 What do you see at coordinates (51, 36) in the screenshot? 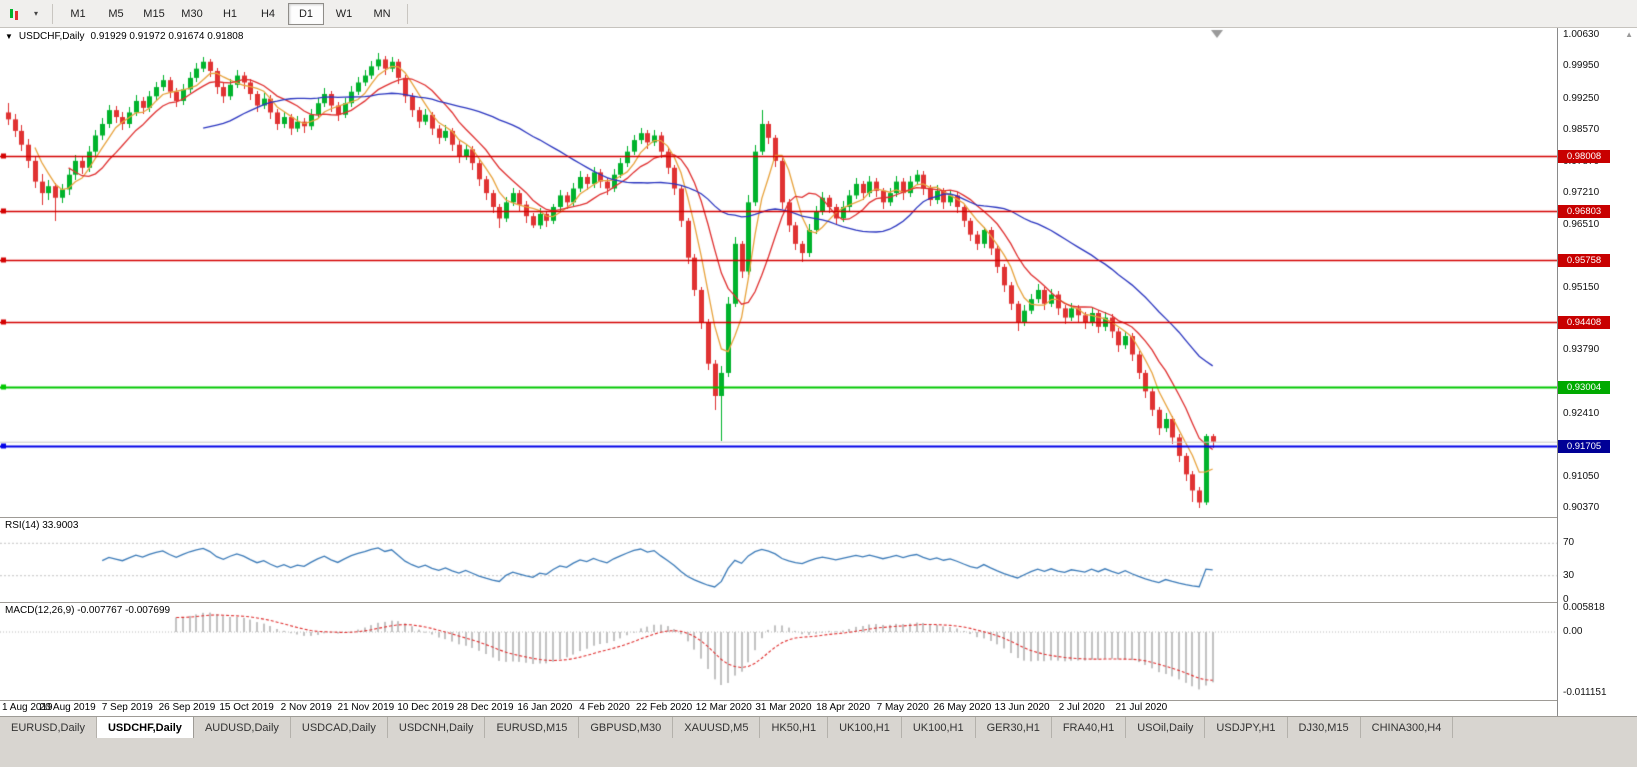
I see `chart-symbol-label: USDCHF,Daily` at bounding box center [51, 36].